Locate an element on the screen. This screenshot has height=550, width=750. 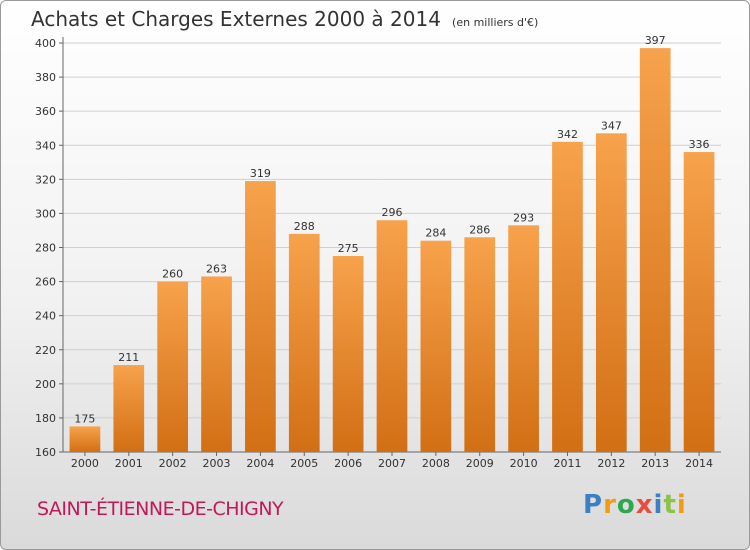
x-tick-label: 2007 is located at coordinates (392, 463).